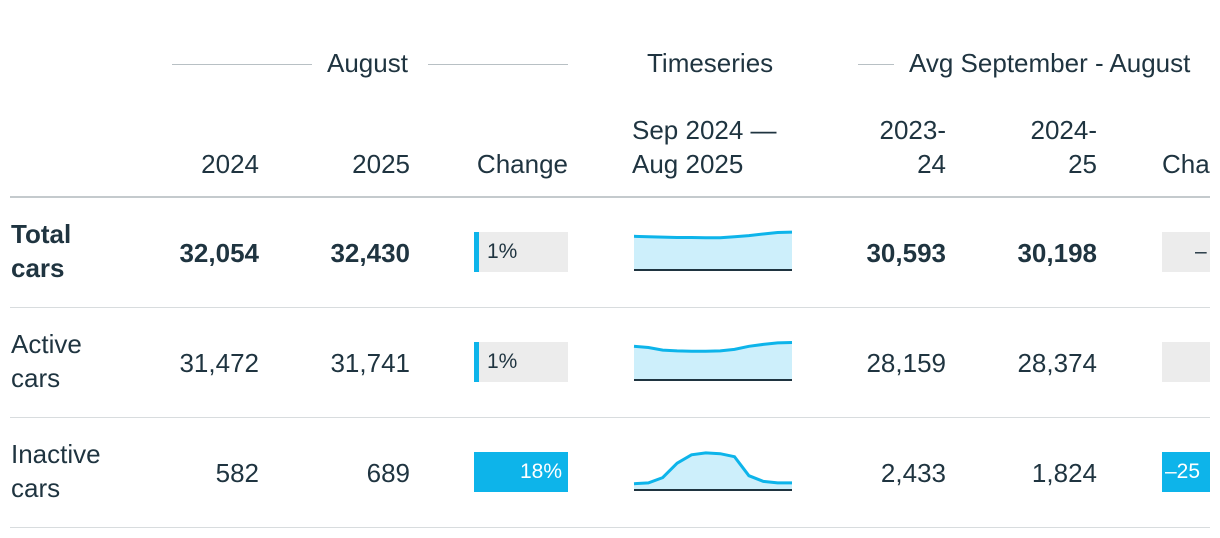  I want to click on change-bar-value: 18%, so click(540, 471).